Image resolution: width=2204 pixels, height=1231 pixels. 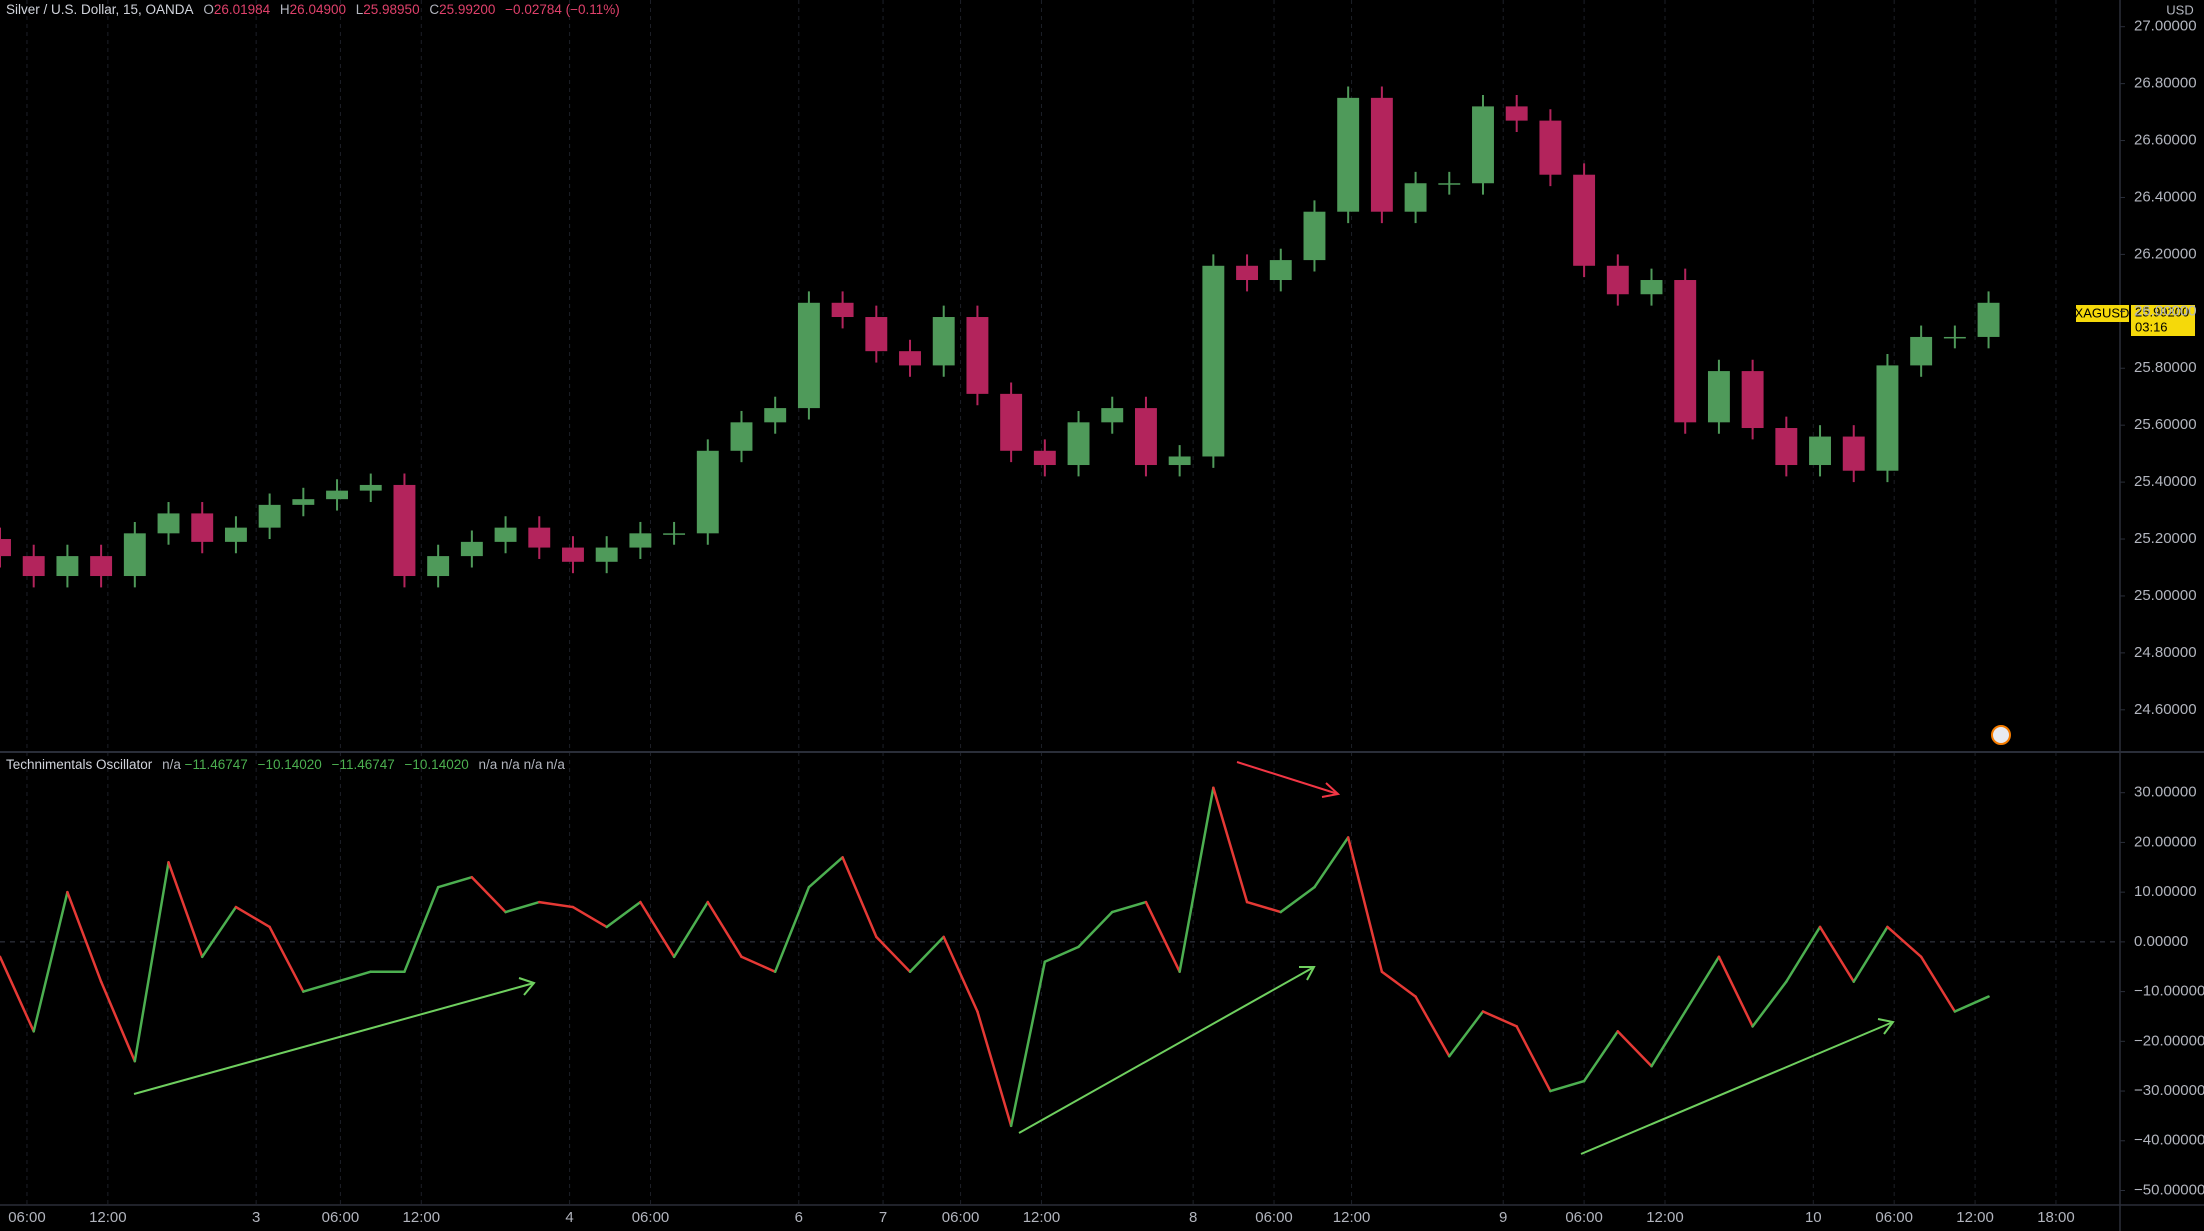 I want to click on x-tick-label: 9, so click(x=1503, y=1217).